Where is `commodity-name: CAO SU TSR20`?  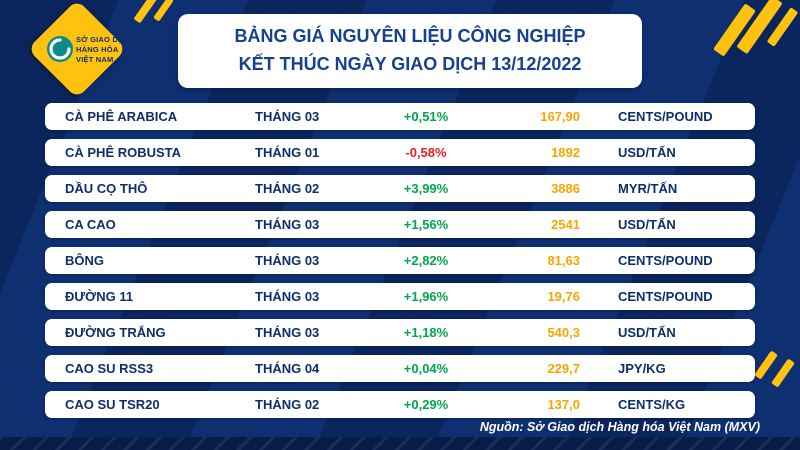
commodity-name: CAO SU TSR20 is located at coordinates (112, 404).